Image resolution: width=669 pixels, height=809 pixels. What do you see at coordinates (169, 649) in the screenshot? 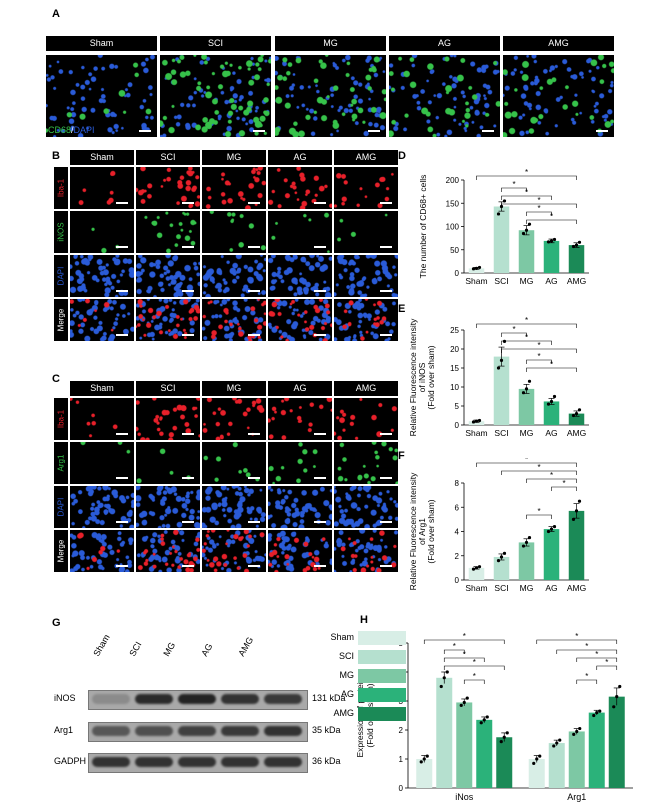
I see `lane-label-mg: MG` at bounding box center [169, 649].